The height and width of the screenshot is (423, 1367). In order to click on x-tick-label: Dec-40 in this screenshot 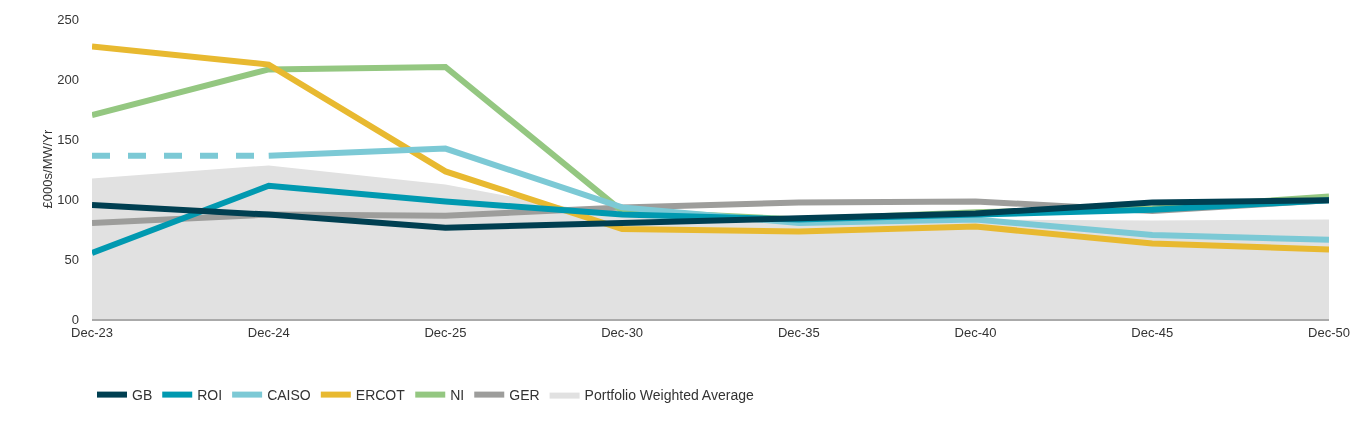, I will do `click(975, 332)`.